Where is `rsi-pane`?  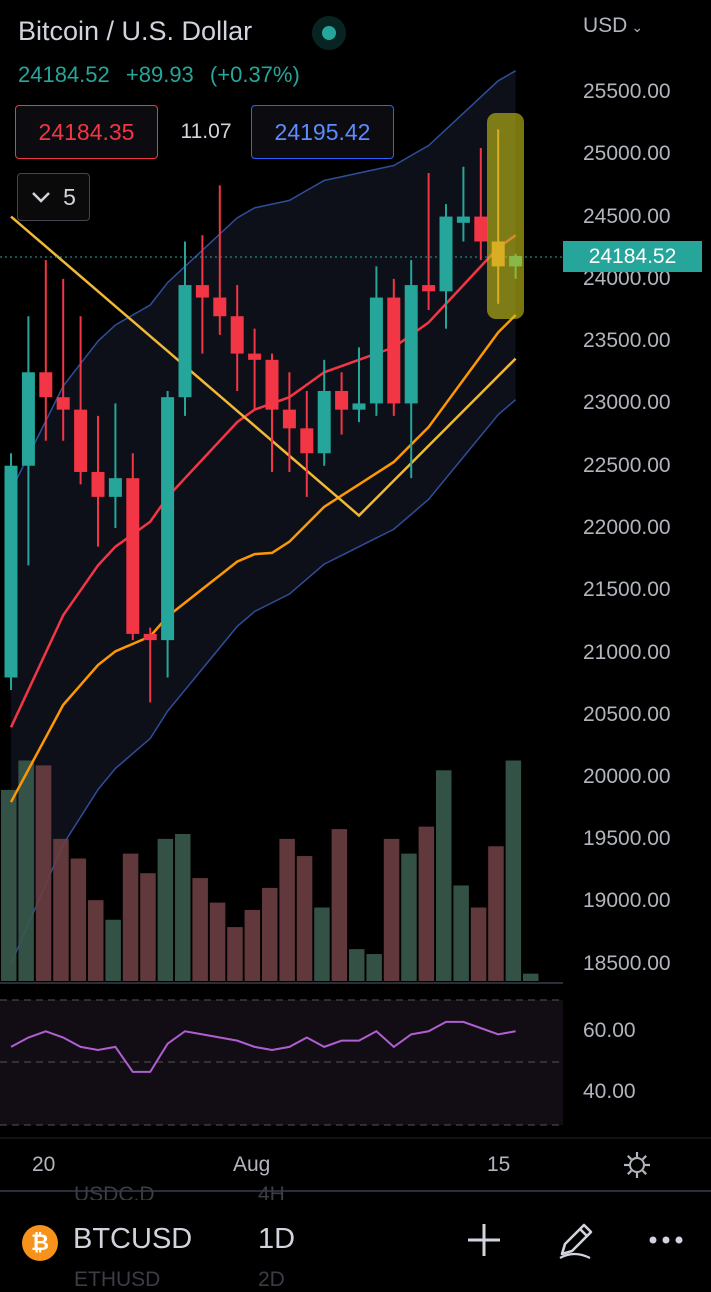
rsi-pane is located at coordinates (281, 1062).